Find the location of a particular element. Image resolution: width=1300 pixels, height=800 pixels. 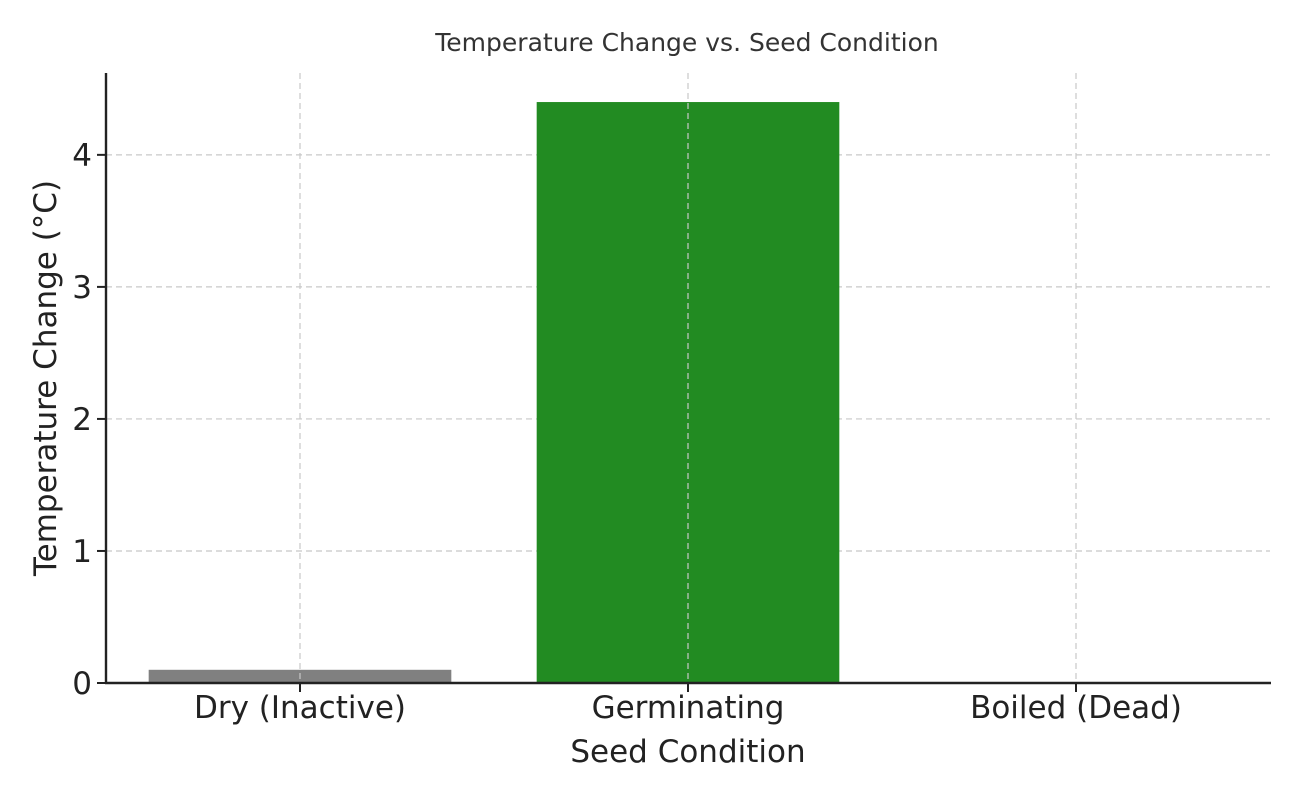

x-axis-label: Seed Condition is located at coordinates (687, 752).